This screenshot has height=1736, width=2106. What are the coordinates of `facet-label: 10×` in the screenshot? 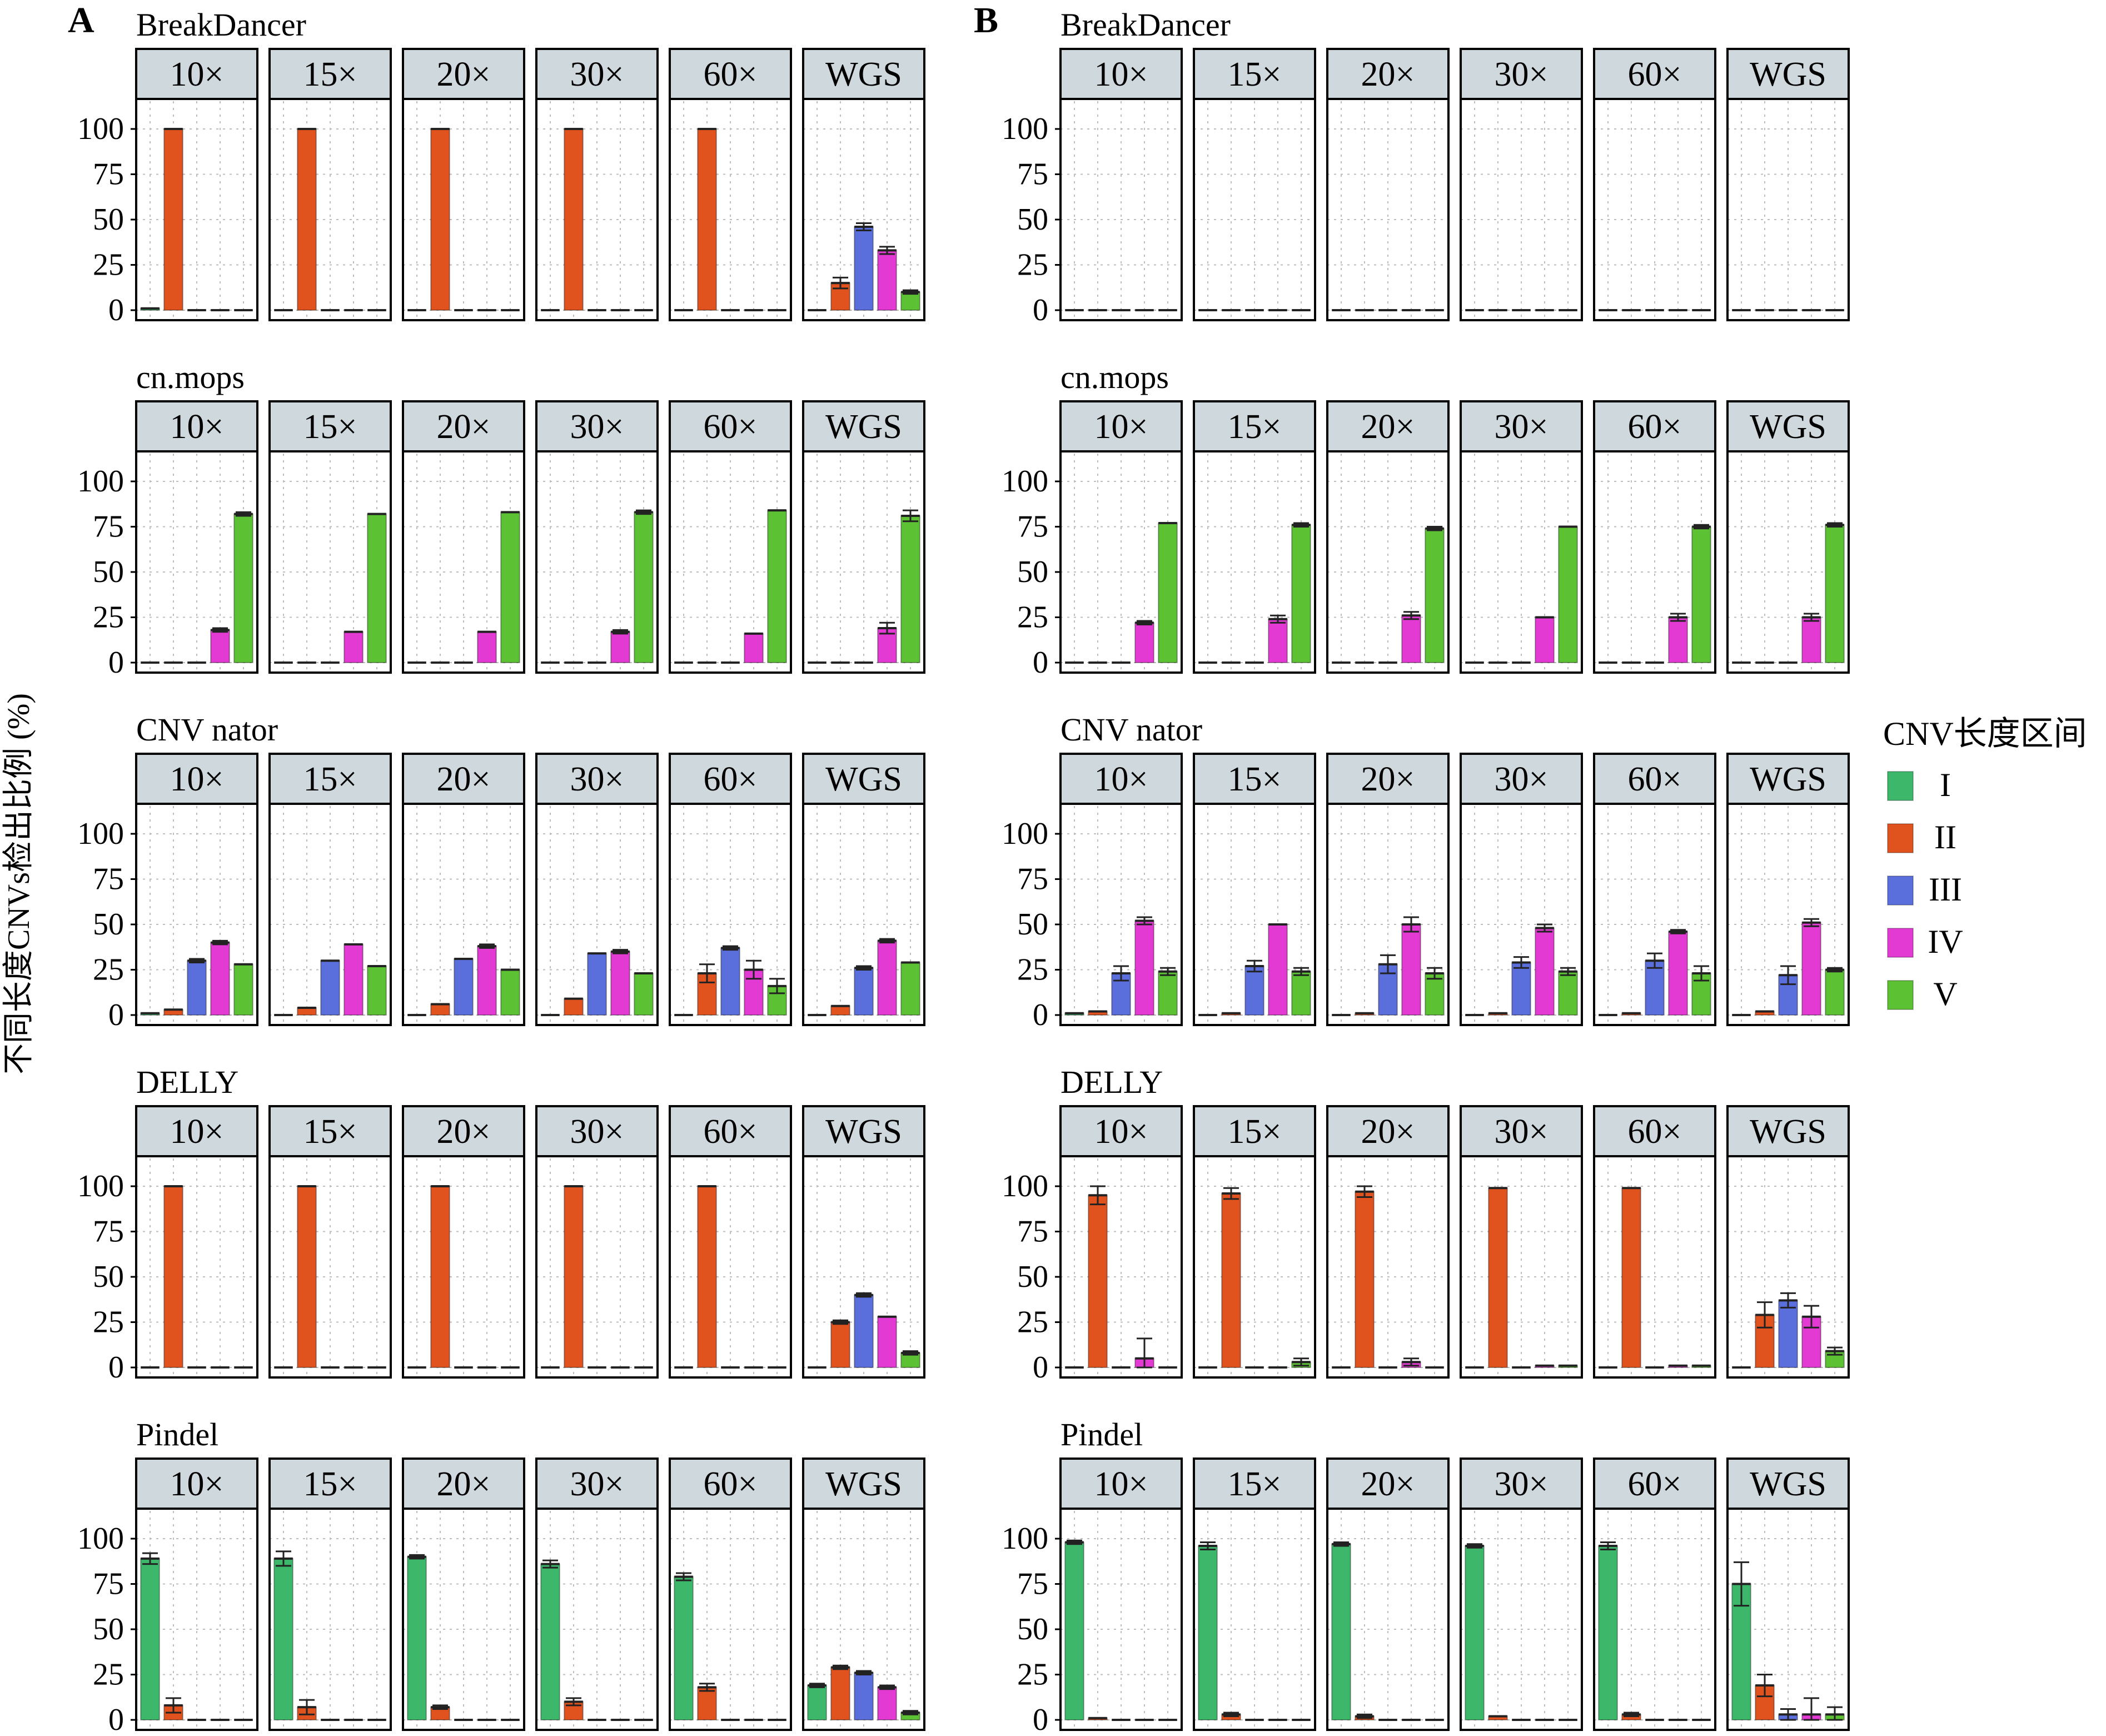 It's located at (197, 1484).